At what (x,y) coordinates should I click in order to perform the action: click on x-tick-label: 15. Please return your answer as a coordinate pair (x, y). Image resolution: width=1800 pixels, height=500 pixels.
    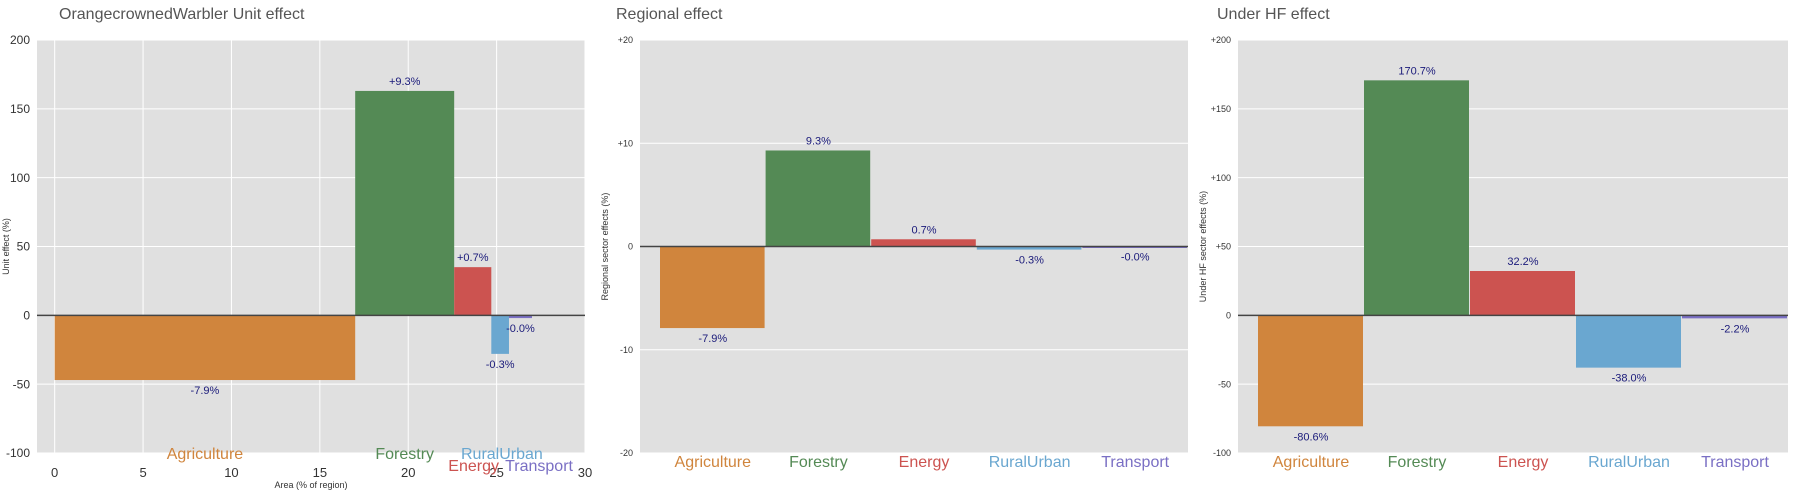
    Looking at the image, I should click on (320, 472).